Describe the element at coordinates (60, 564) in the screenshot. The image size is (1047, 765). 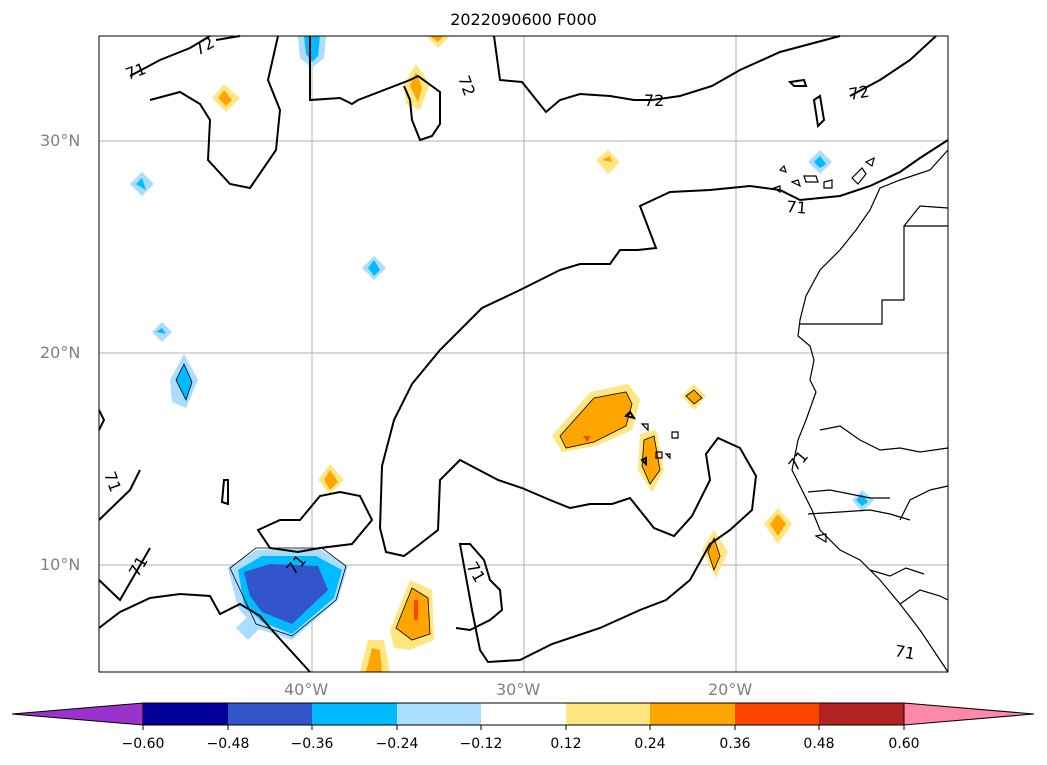
I see `lat-label-10n: 10°N` at that location.